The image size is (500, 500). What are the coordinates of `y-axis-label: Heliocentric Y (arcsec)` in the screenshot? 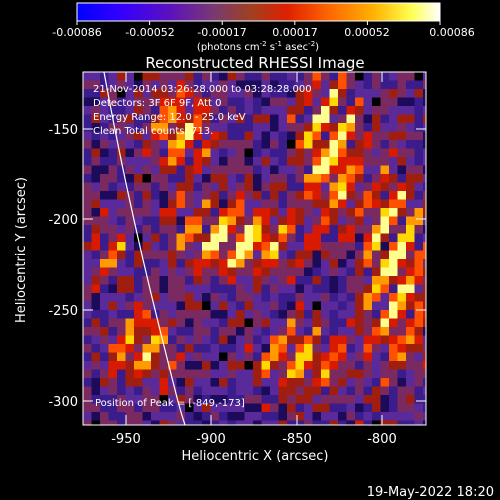 It's located at (21, 250).